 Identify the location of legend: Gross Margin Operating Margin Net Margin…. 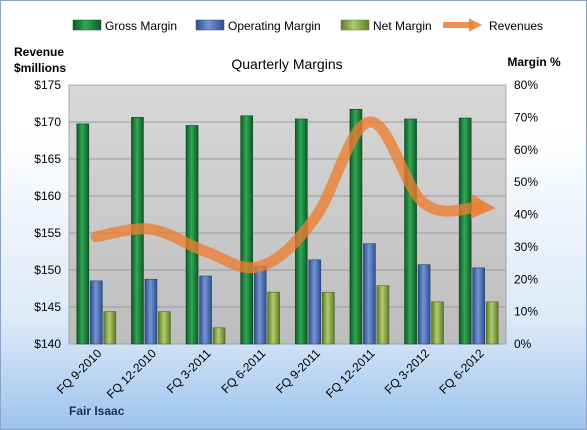
(307, 25).